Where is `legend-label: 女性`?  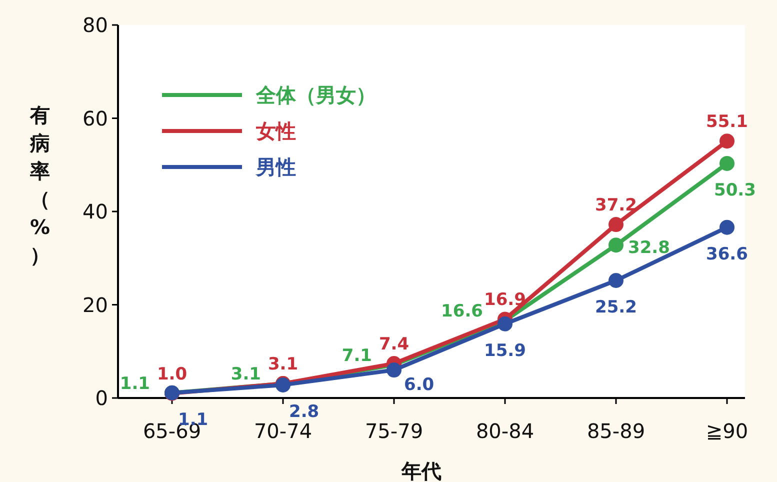 legend-label: 女性 is located at coordinates (275, 131).